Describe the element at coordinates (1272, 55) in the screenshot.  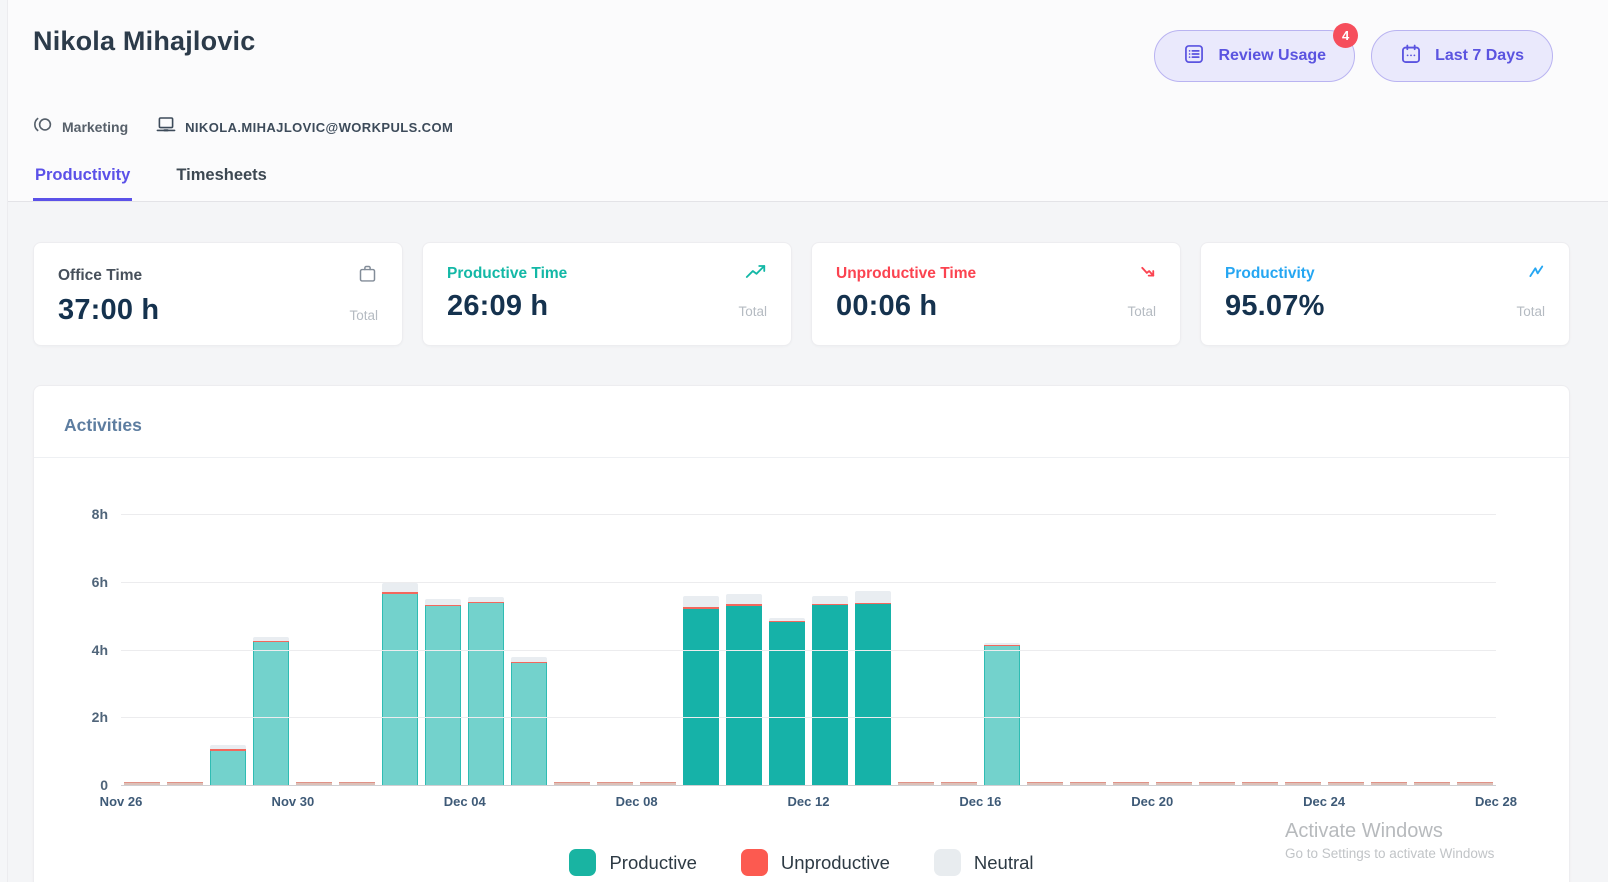
I see `review-usage-label: Review Usage` at that location.